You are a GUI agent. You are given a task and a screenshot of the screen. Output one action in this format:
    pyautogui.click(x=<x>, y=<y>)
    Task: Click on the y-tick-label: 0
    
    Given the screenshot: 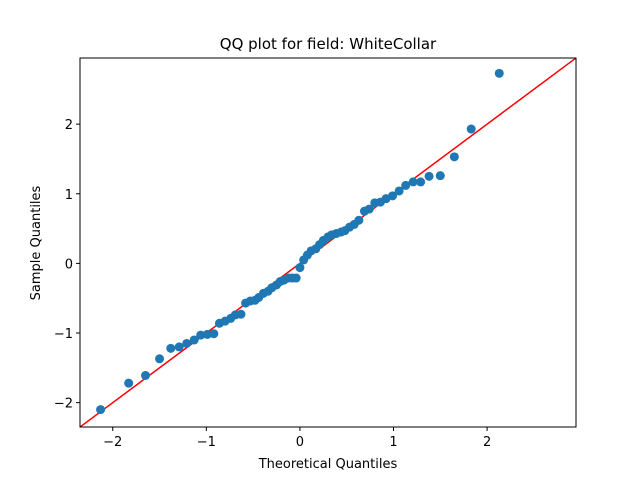 What is the action you would take?
    pyautogui.click(x=69, y=264)
    